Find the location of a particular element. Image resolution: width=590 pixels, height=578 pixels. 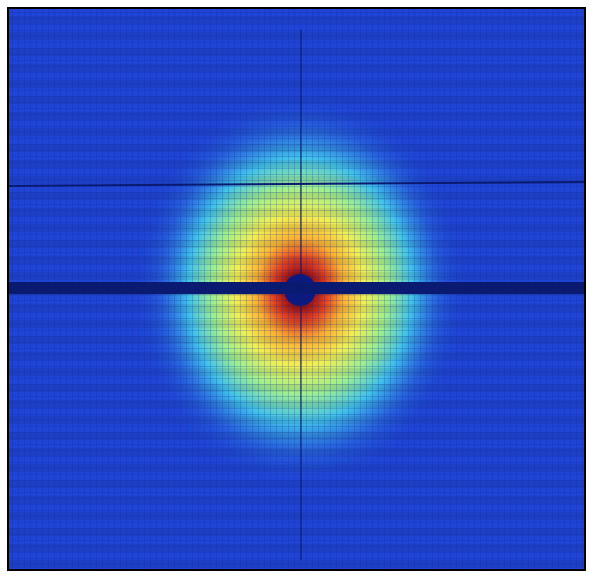

detector-gap is located at coordinates (296, 288).